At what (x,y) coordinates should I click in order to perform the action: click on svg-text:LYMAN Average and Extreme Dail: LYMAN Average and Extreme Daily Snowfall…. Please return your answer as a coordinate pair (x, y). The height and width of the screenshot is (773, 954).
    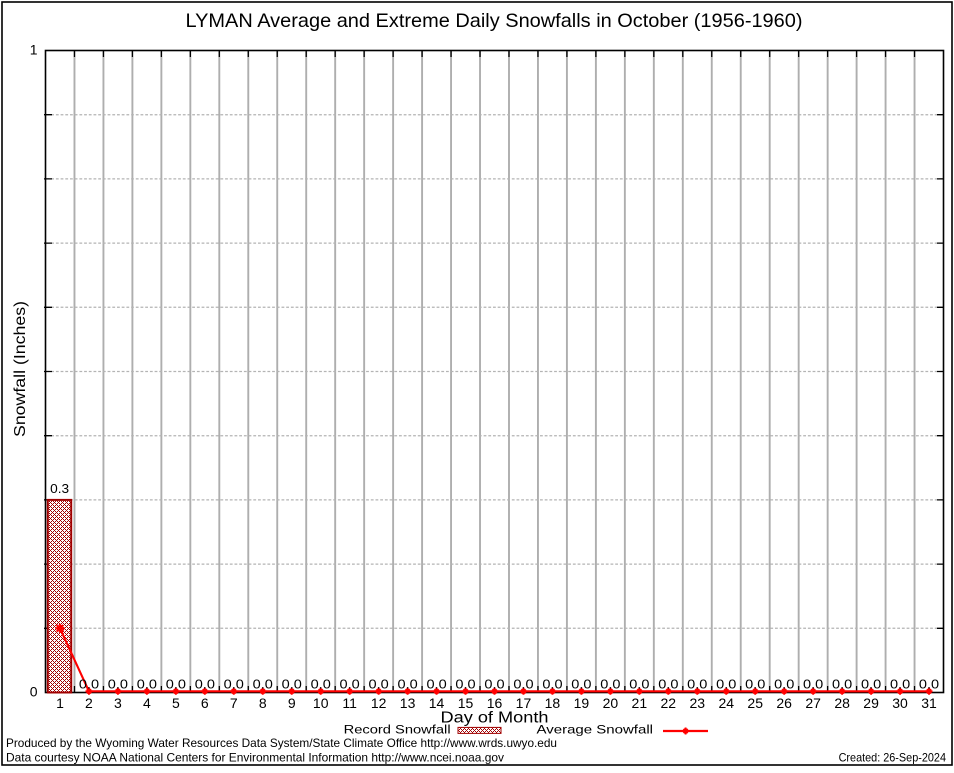
    Looking at the image, I should click on (494, 21).